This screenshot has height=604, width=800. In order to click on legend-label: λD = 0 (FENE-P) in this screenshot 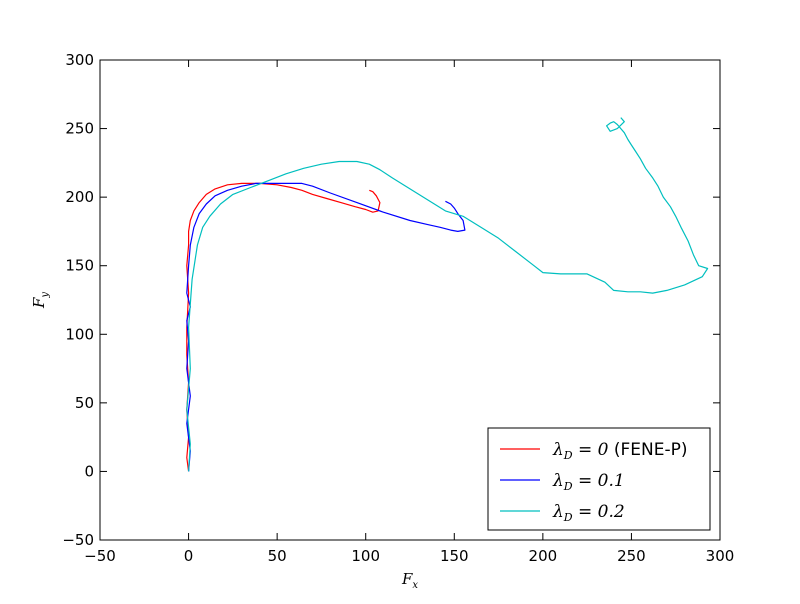, I will do `click(620, 451)`.